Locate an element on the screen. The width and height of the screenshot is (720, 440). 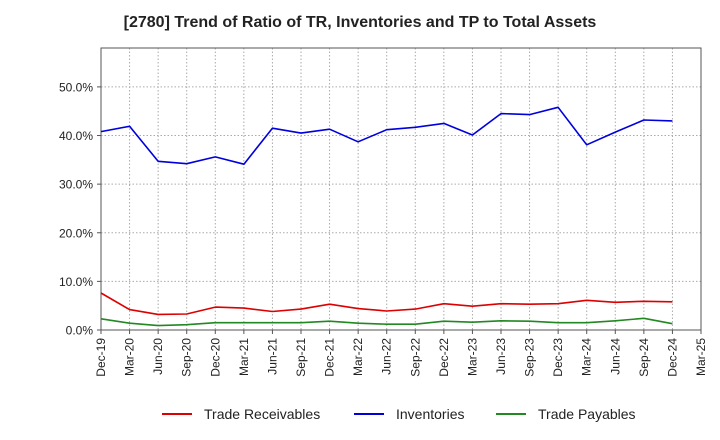
series-line-trade-receivables is located at coordinates (386, 304).